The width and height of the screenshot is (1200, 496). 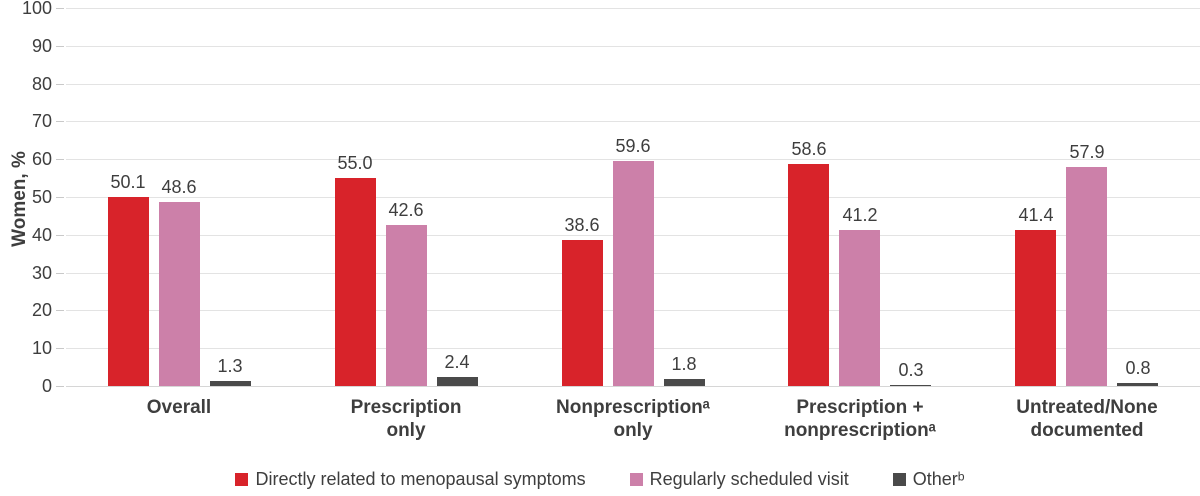 What do you see at coordinates (406, 210) in the screenshot?
I see `bar-value-label: 42.6` at bounding box center [406, 210].